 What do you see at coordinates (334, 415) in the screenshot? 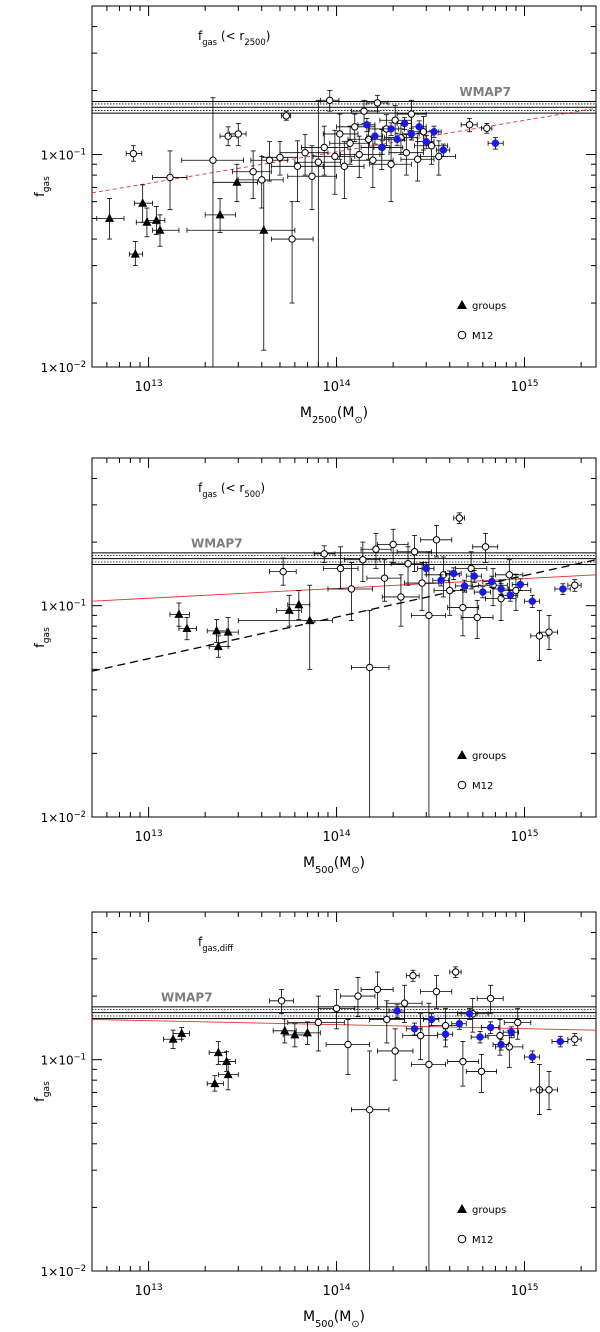
I see `x-axis-label: M2500(M⊙)` at bounding box center [334, 415].